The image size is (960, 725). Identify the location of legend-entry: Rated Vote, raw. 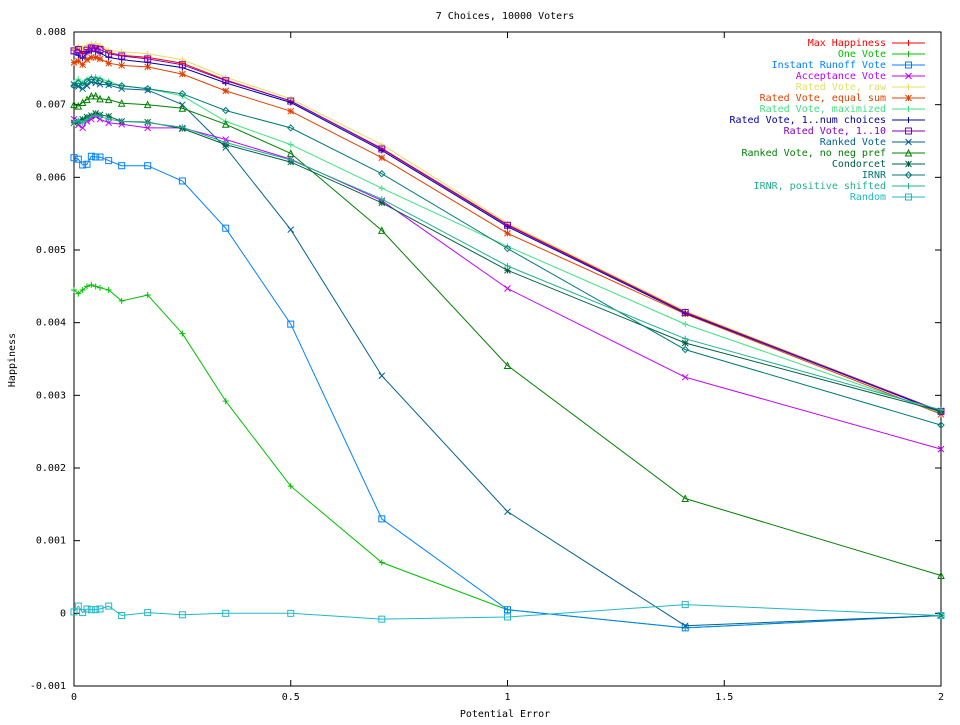
(860, 87).